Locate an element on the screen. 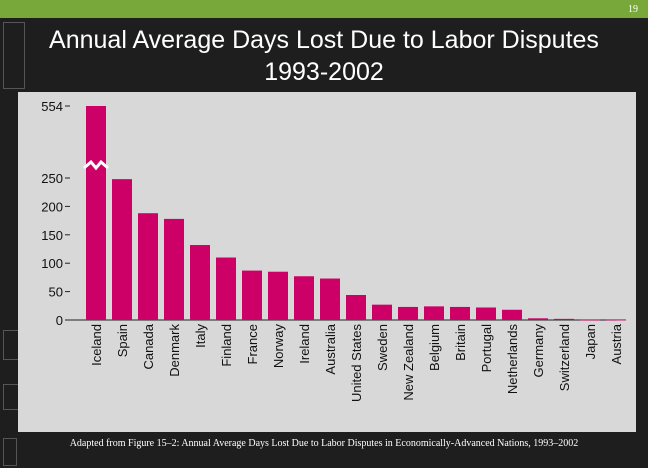 This screenshot has width=648, height=468. y-tick-label: 554 is located at coordinates (52, 106).